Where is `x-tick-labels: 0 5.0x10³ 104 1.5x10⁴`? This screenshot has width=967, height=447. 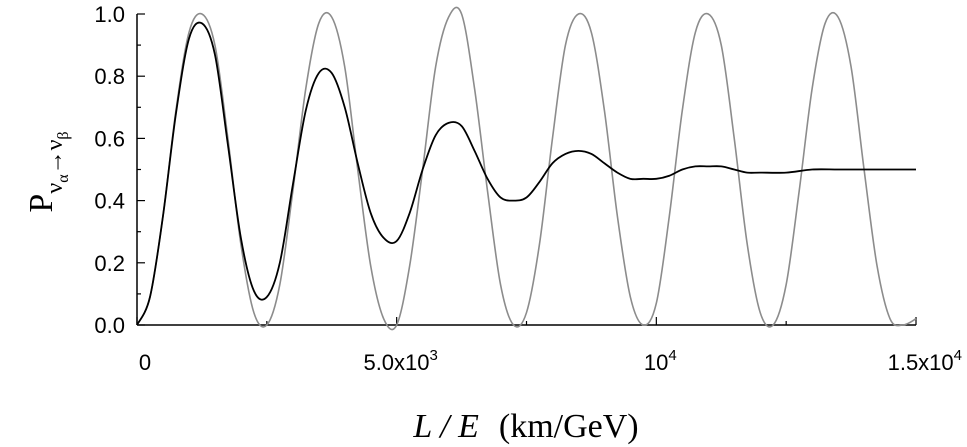
x-tick-labels: 0 5.0x10³ 104 1.5x10⁴ is located at coordinates (550, 361).